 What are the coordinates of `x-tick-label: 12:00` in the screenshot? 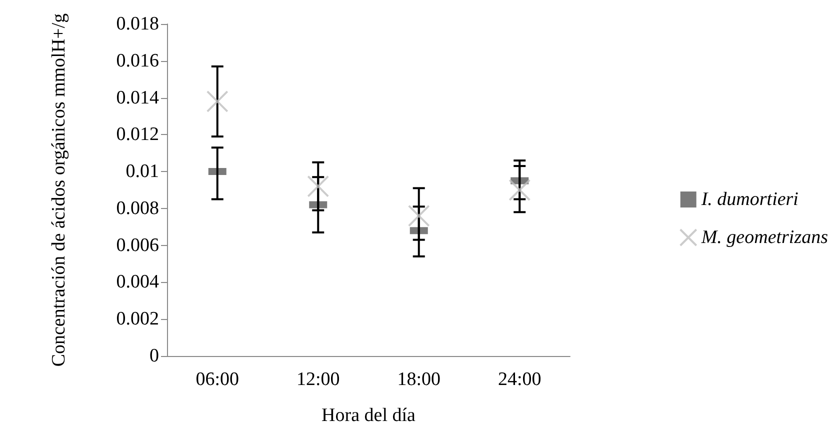 It's located at (318, 379).